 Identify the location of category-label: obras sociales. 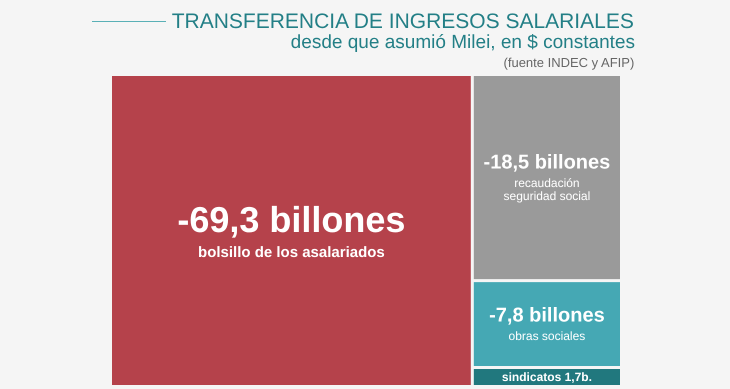
(547, 336).